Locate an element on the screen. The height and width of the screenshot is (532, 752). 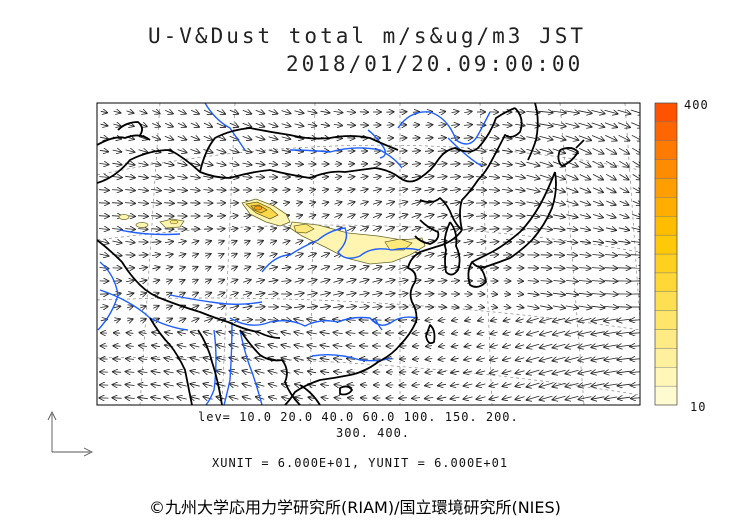
colorbar is located at coordinates (666, 254).